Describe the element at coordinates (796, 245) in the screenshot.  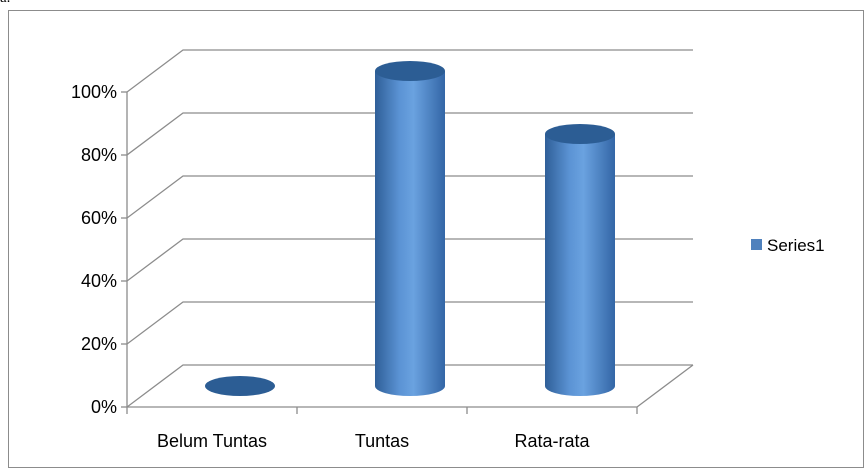
I see `legend-label-series1: Series1` at that location.